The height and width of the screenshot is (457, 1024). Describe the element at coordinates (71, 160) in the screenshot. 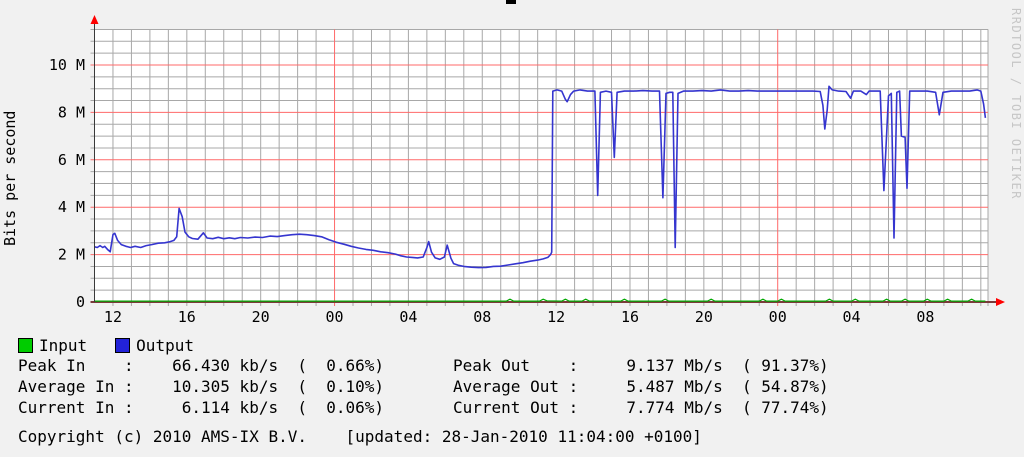

I see `y-tick-label: 6 M` at that location.